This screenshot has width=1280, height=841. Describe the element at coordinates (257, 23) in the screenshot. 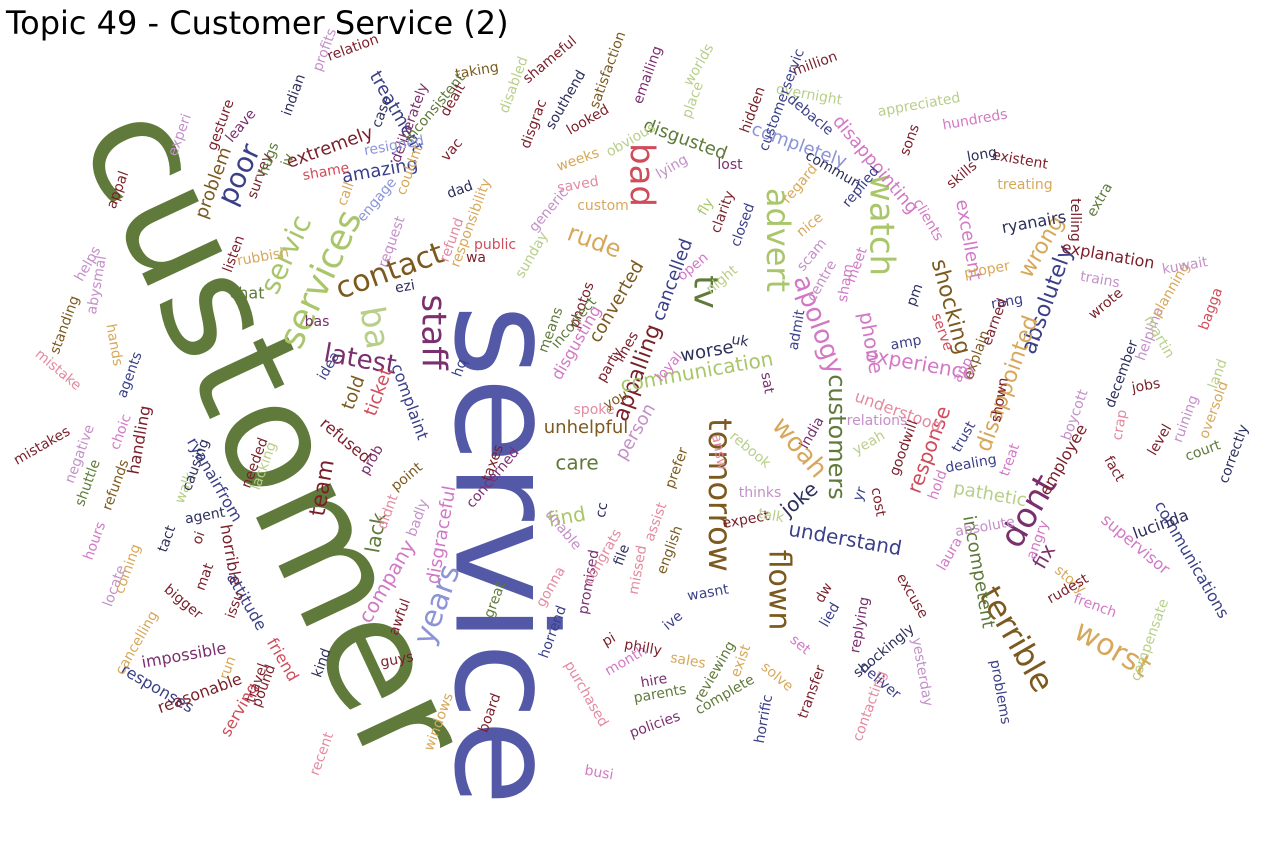

I see `page-title: Topic 49 - Customer Service (2)` at that location.